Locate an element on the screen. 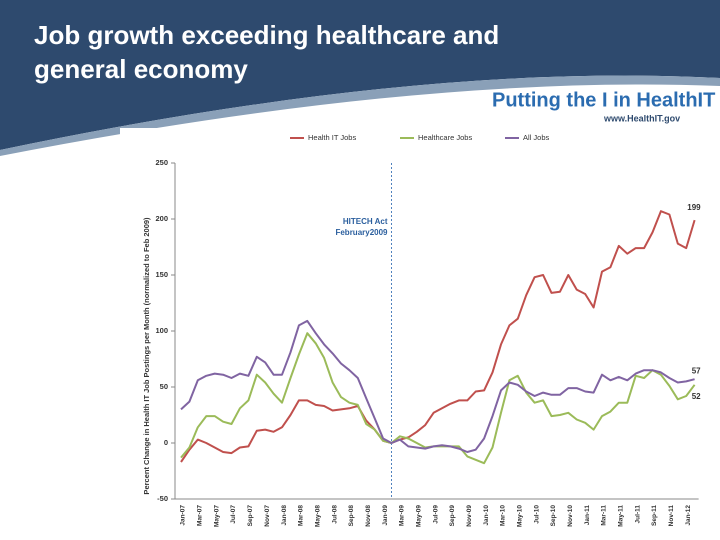 This screenshot has height=540, width=720. x-tick-label: Mar-08 is located at coordinates (301, 515).